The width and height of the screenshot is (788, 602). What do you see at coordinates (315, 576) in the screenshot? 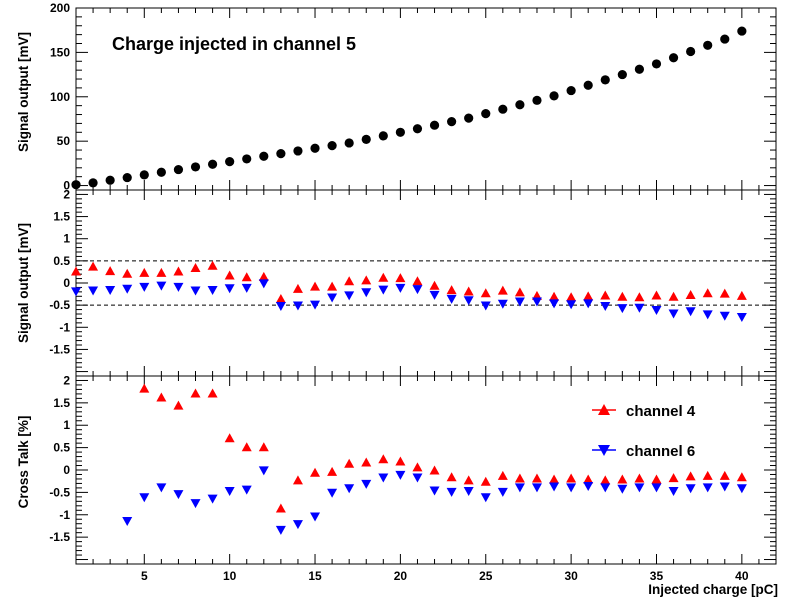
I see `bottom-x-tick-label: 15` at bounding box center [315, 576].